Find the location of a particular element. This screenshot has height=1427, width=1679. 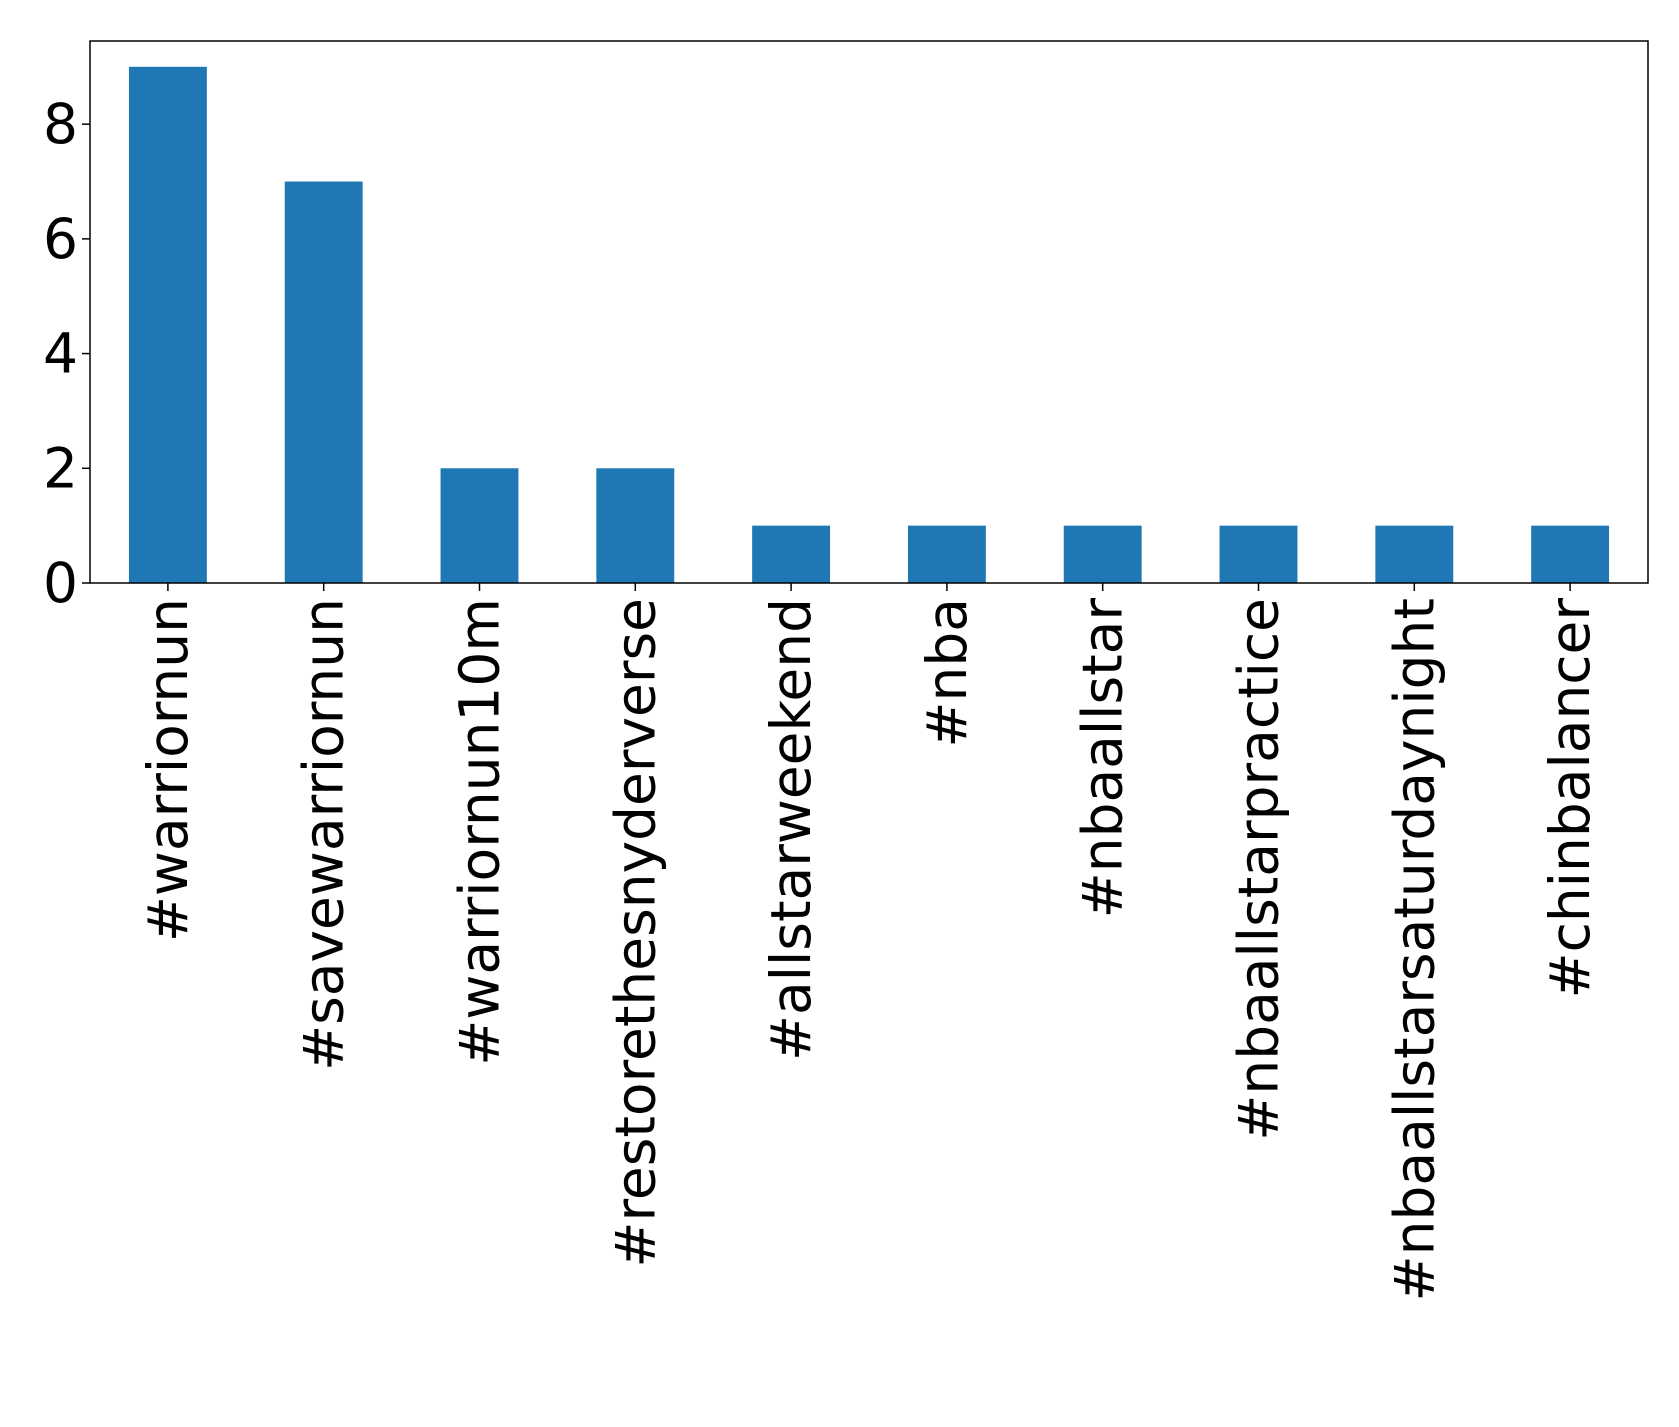

x-tick-label: #savewarriornun is located at coordinates (324, 834).